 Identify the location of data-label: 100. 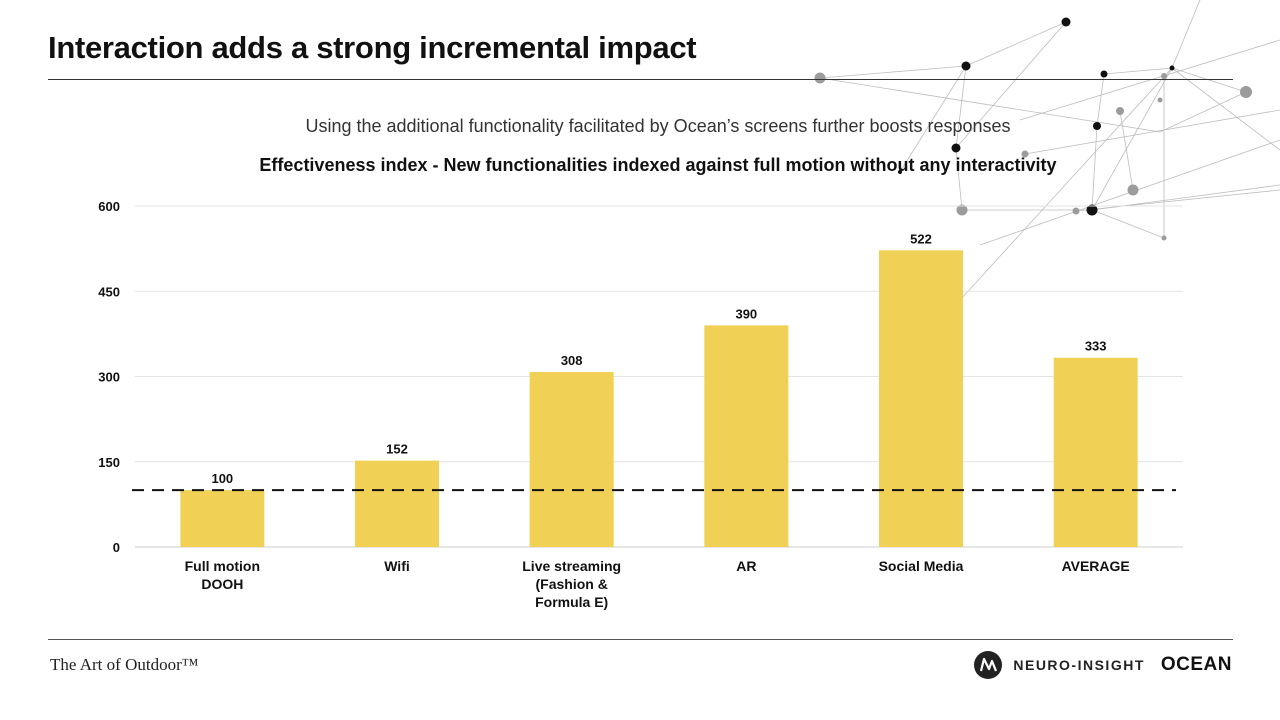
(222, 478).